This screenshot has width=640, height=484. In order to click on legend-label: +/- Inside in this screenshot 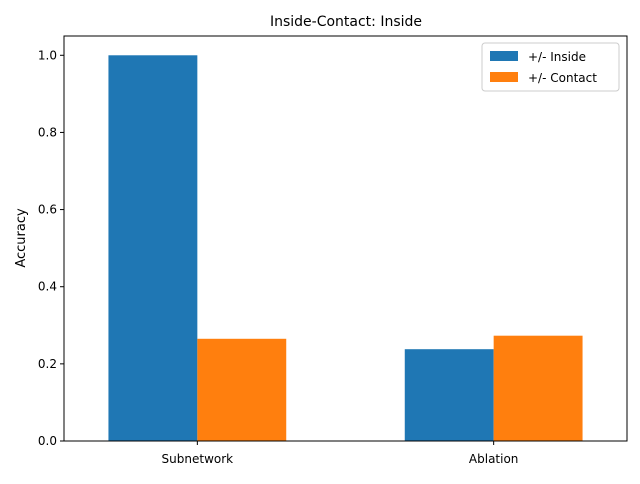, I will do `click(557, 57)`.